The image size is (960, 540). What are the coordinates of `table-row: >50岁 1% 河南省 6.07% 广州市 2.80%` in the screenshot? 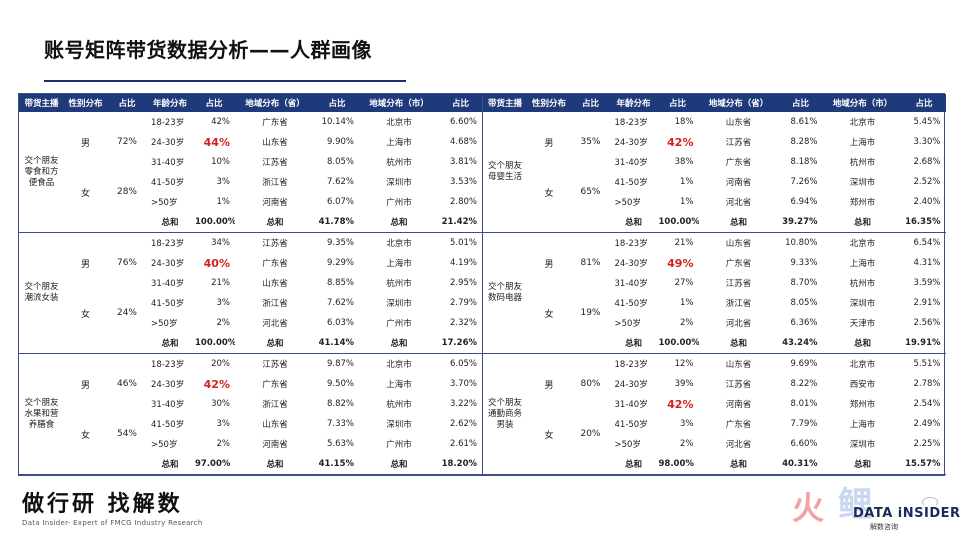 It's located at (250, 202).